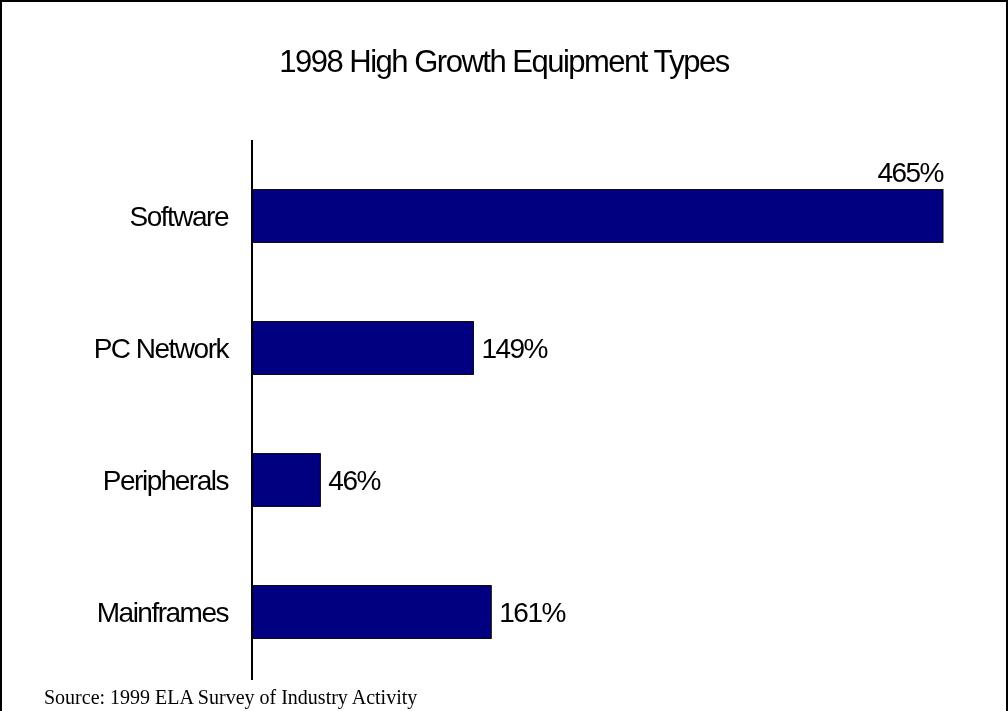 Image resolution: width=1008 pixels, height=711 pixels. Describe the element at coordinates (504, 61) in the screenshot. I see `chart-title: 1998 High Growth Equipment Types` at that location.